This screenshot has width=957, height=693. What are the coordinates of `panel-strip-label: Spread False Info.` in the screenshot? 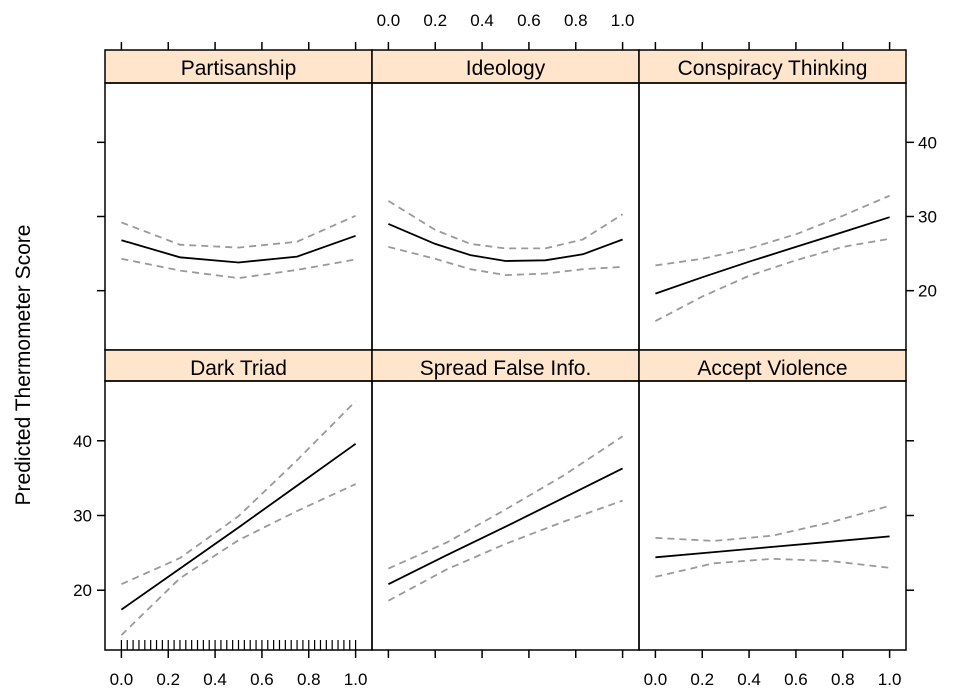 It's located at (506, 368).